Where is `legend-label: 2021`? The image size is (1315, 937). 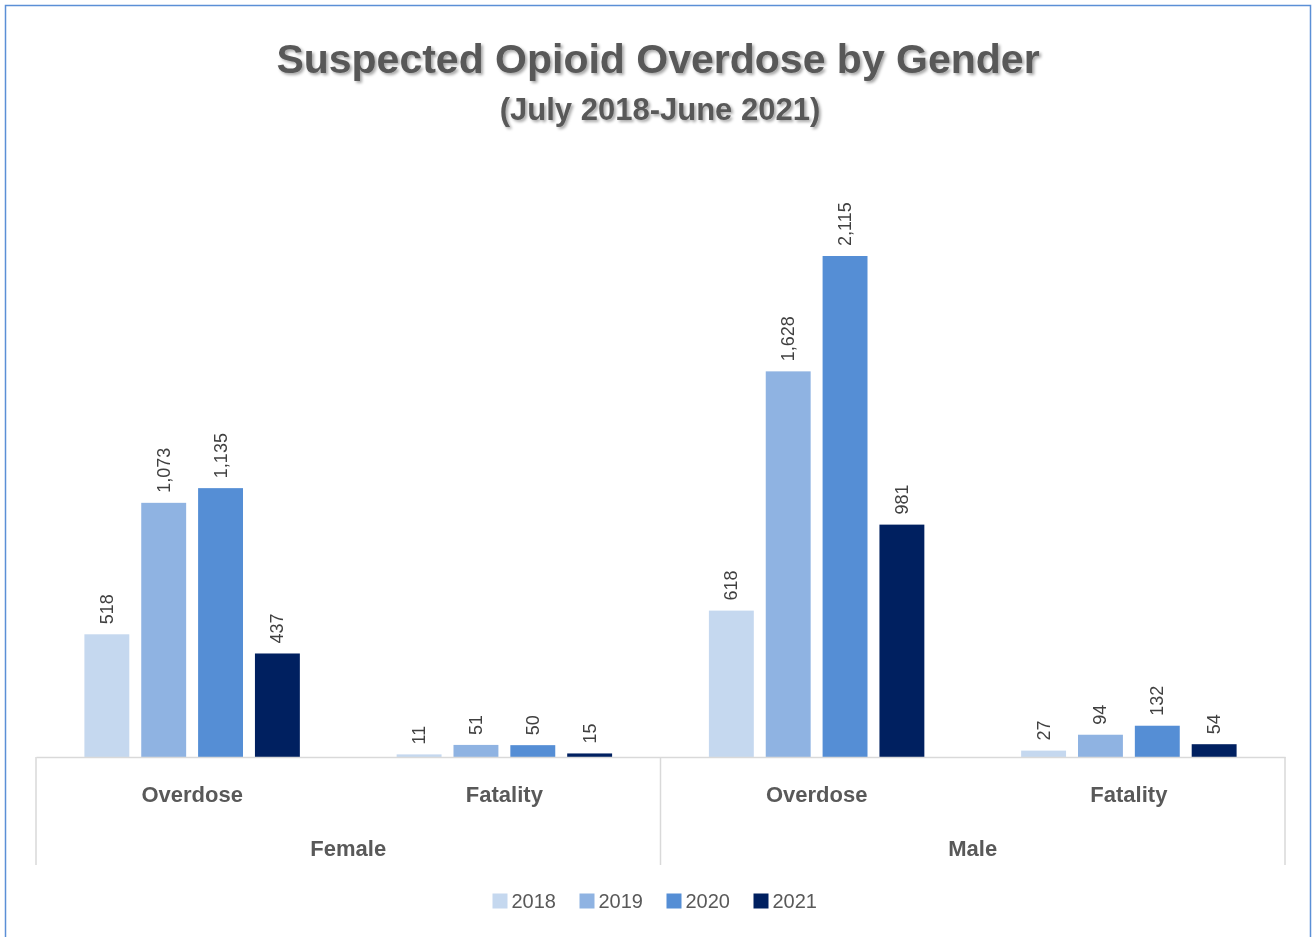 legend-label: 2021 is located at coordinates (794, 901).